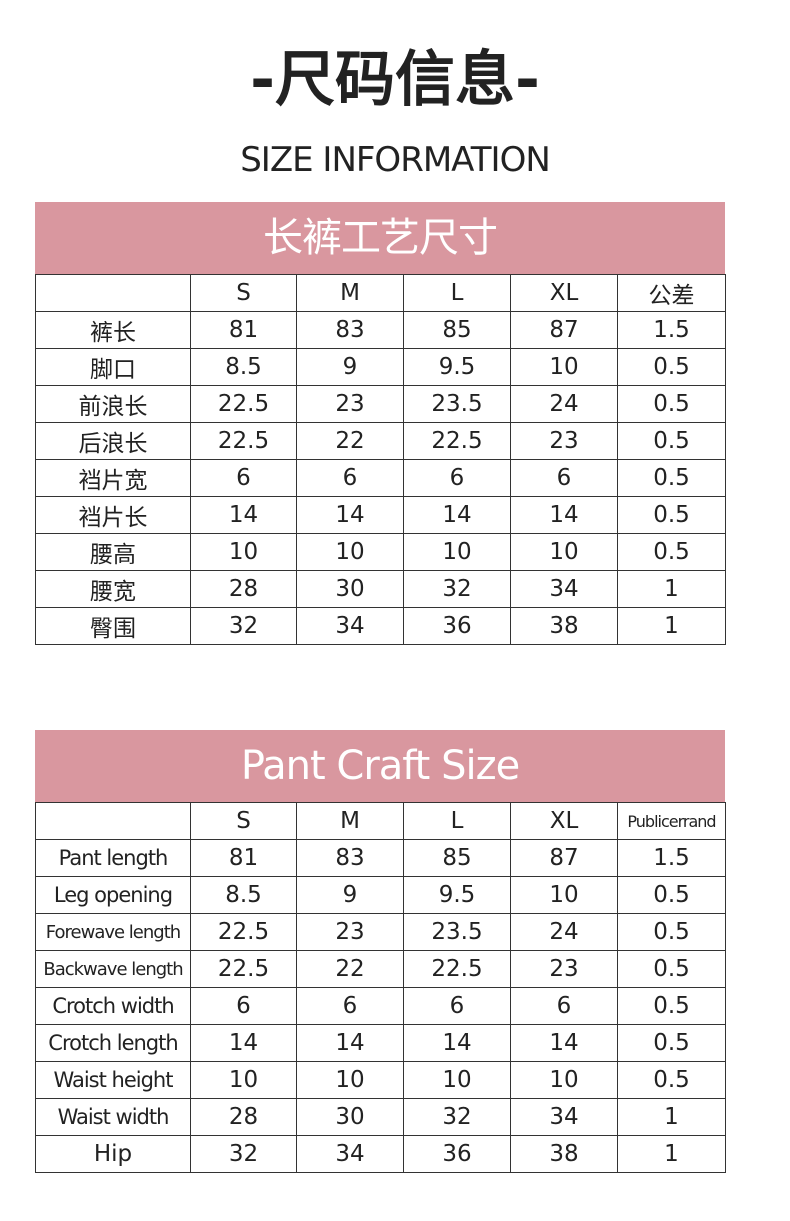  I want to click on table-row: Waist width 28 30 32 34 1, so click(380, 1117).